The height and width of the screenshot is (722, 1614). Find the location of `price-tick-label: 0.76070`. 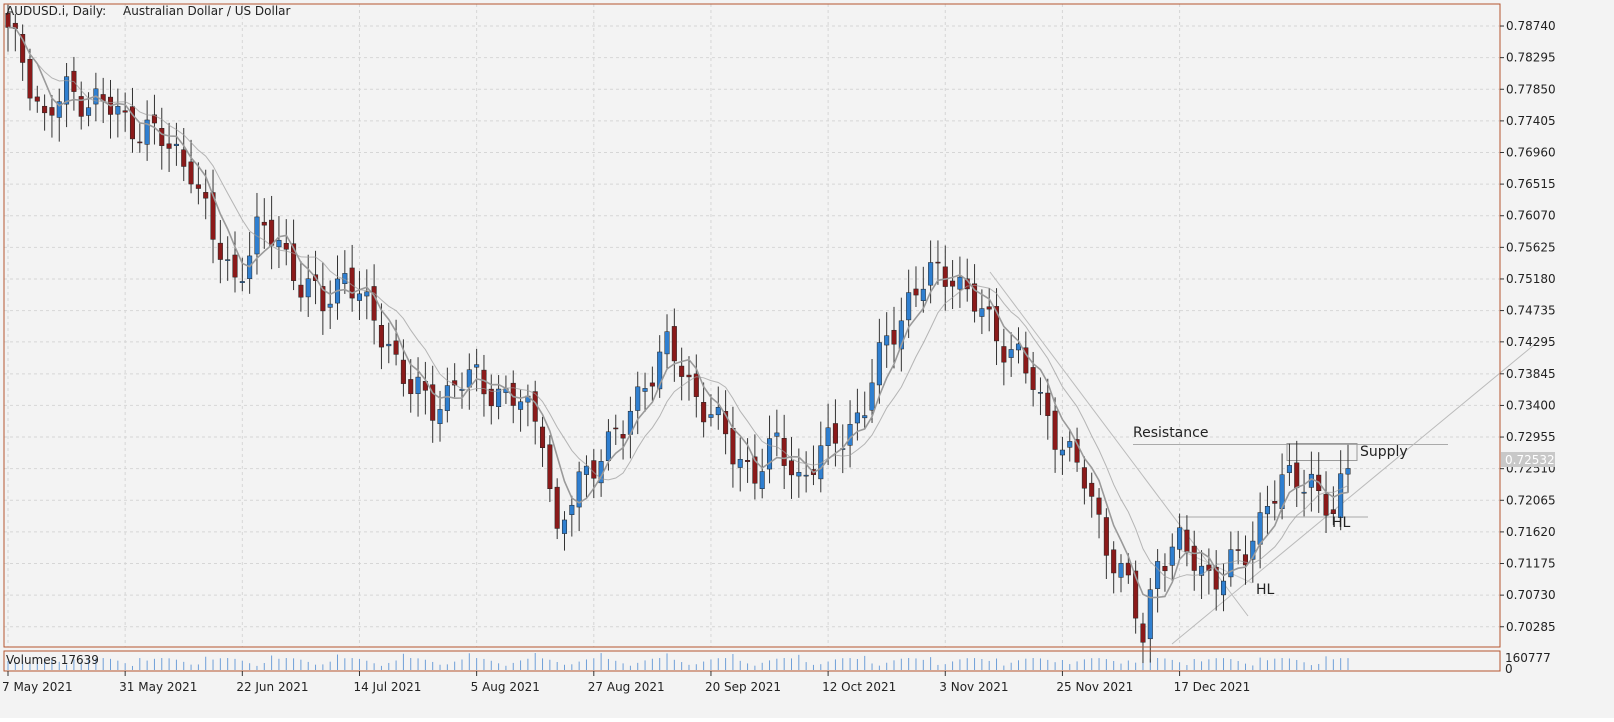

price-tick-label: 0.76070 is located at coordinates (1531, 216).